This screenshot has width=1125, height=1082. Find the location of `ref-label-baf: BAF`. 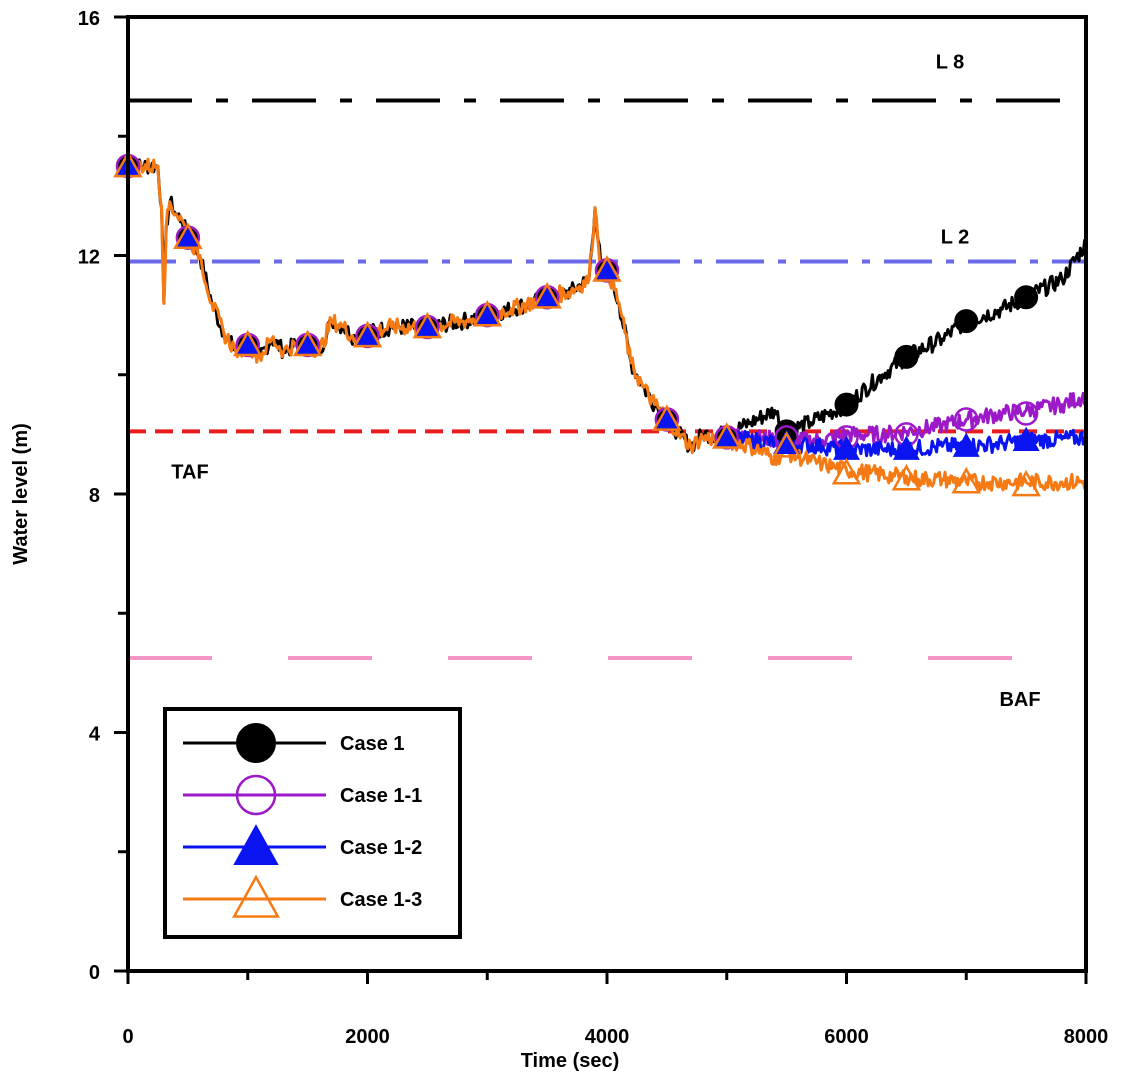

ref-label-baf: BAF is located at coordinates (1019, 700).